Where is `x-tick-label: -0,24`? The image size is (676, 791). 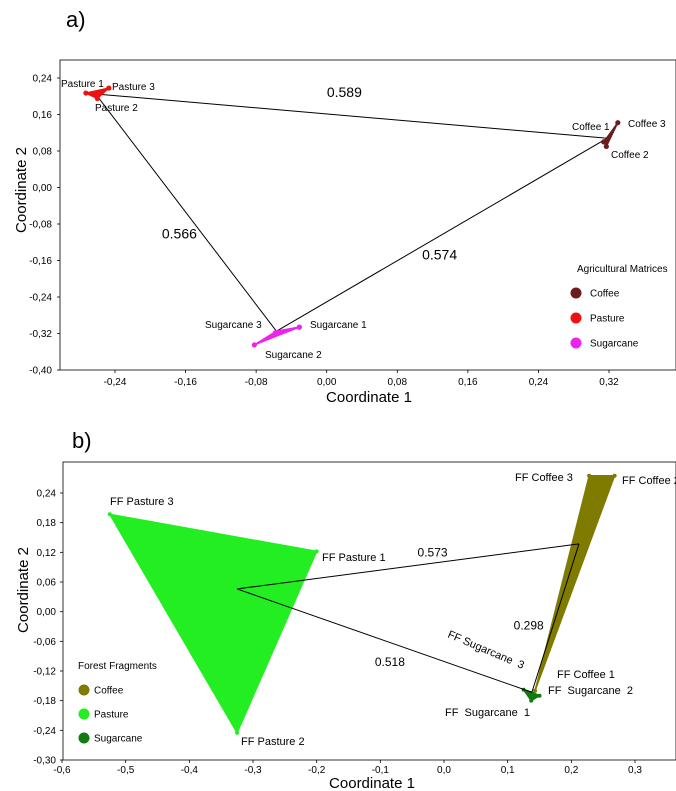 x-tick-label: -0,24 is located at coordinates (115, 382).